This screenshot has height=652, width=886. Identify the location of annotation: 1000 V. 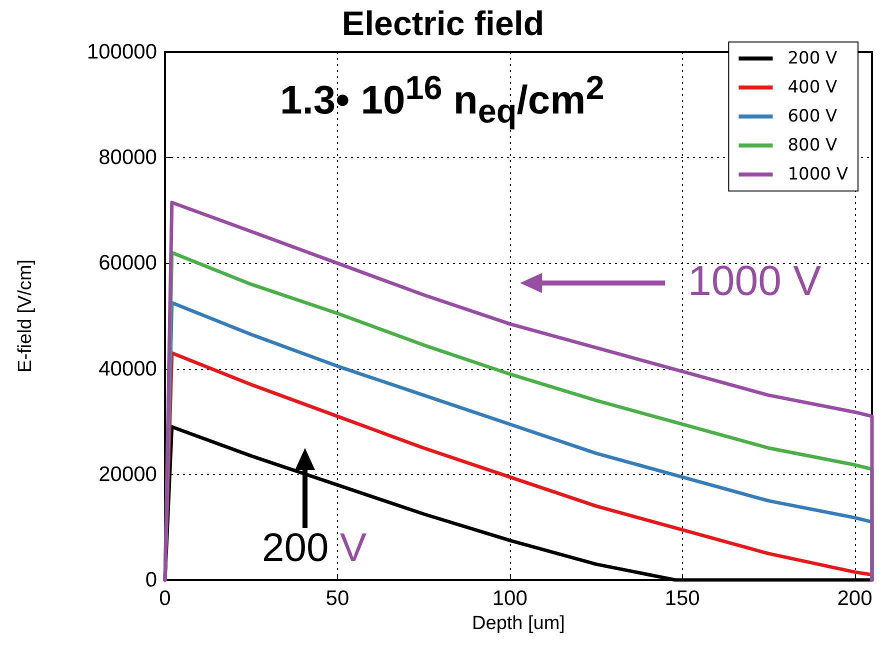
(755, 281).